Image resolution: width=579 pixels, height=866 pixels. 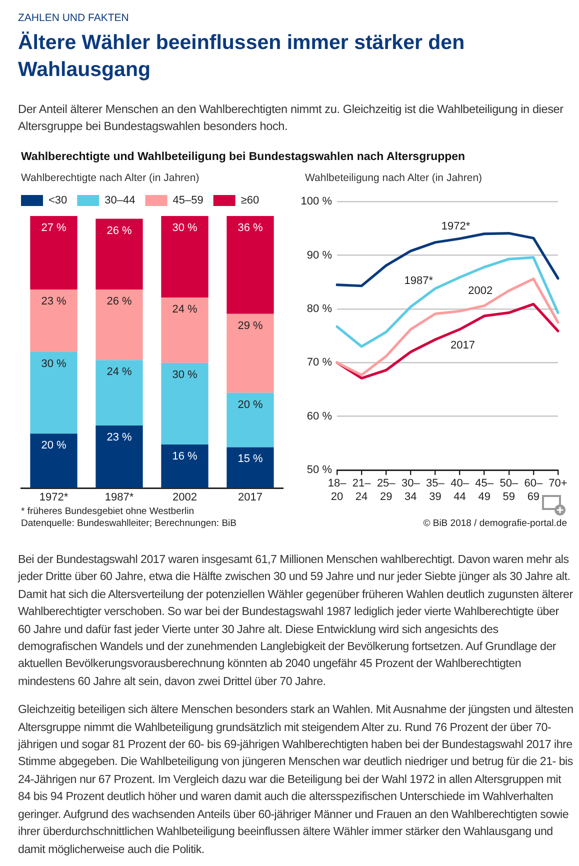 What do you see at coordinates (463, 345) in the screenshot?
I see `series-label: 2017` at bounding box center [463, 345].